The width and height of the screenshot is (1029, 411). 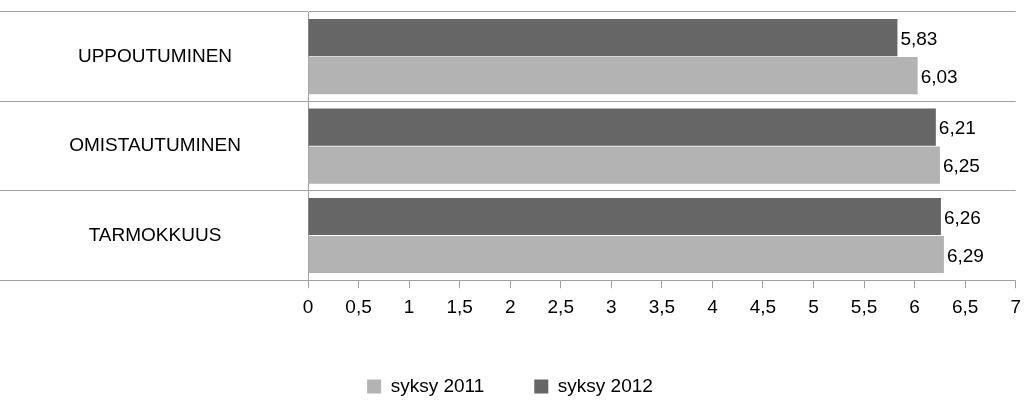 What do you see at coordinates (155, 55) in the screenshot?
I see `y-tick-label: UPPOUTUMINEN` at bounding box center [155, 55].